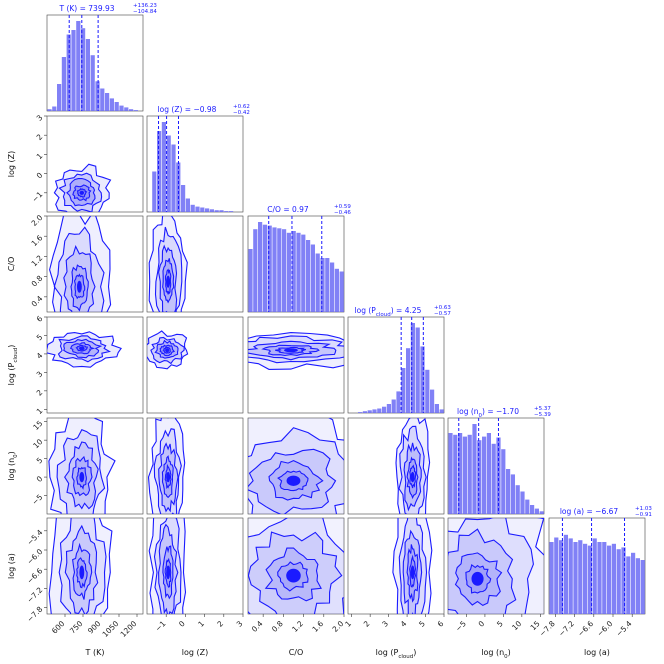 This screenshot has height=664, width=664. Describe the element at coordinates (442, 308) in the screenshot. I see `error-upper: +0.63` at that location.